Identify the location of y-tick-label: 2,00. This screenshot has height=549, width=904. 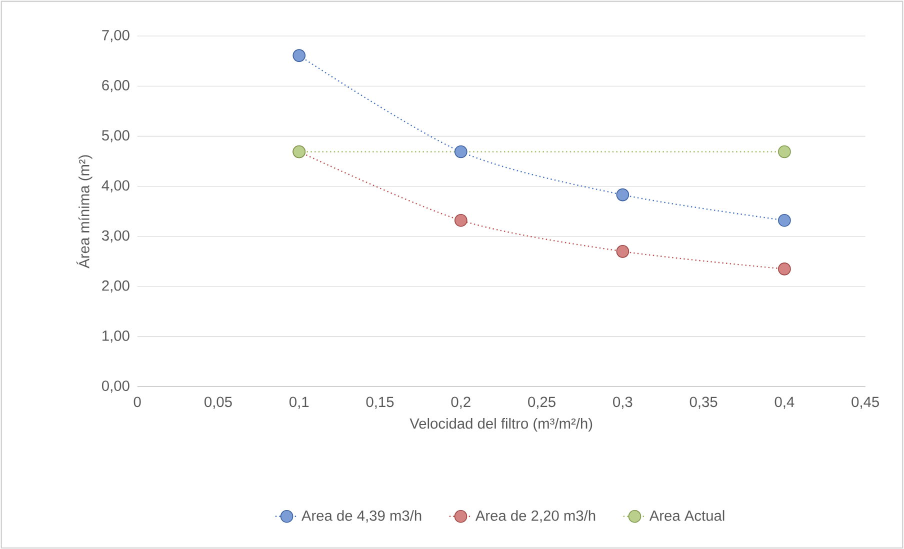
(116, 286).